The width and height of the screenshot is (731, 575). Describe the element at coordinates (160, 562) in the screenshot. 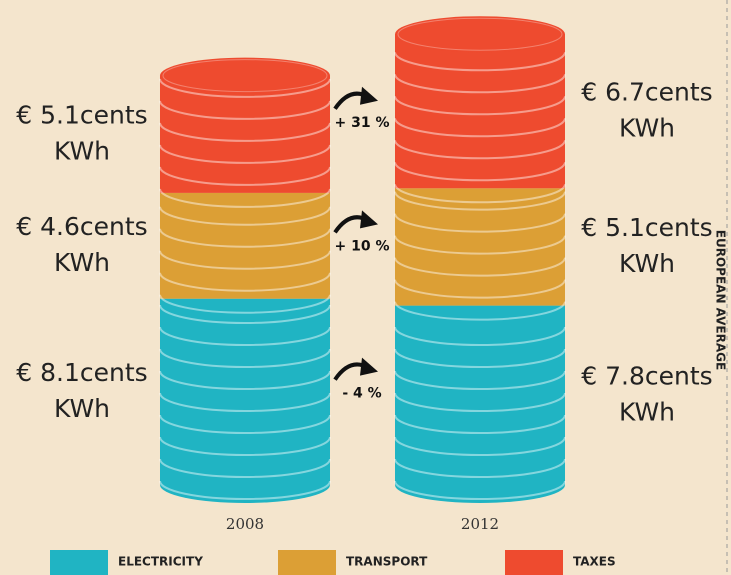

I see `legend-label: ELECTRICITY` at that location.